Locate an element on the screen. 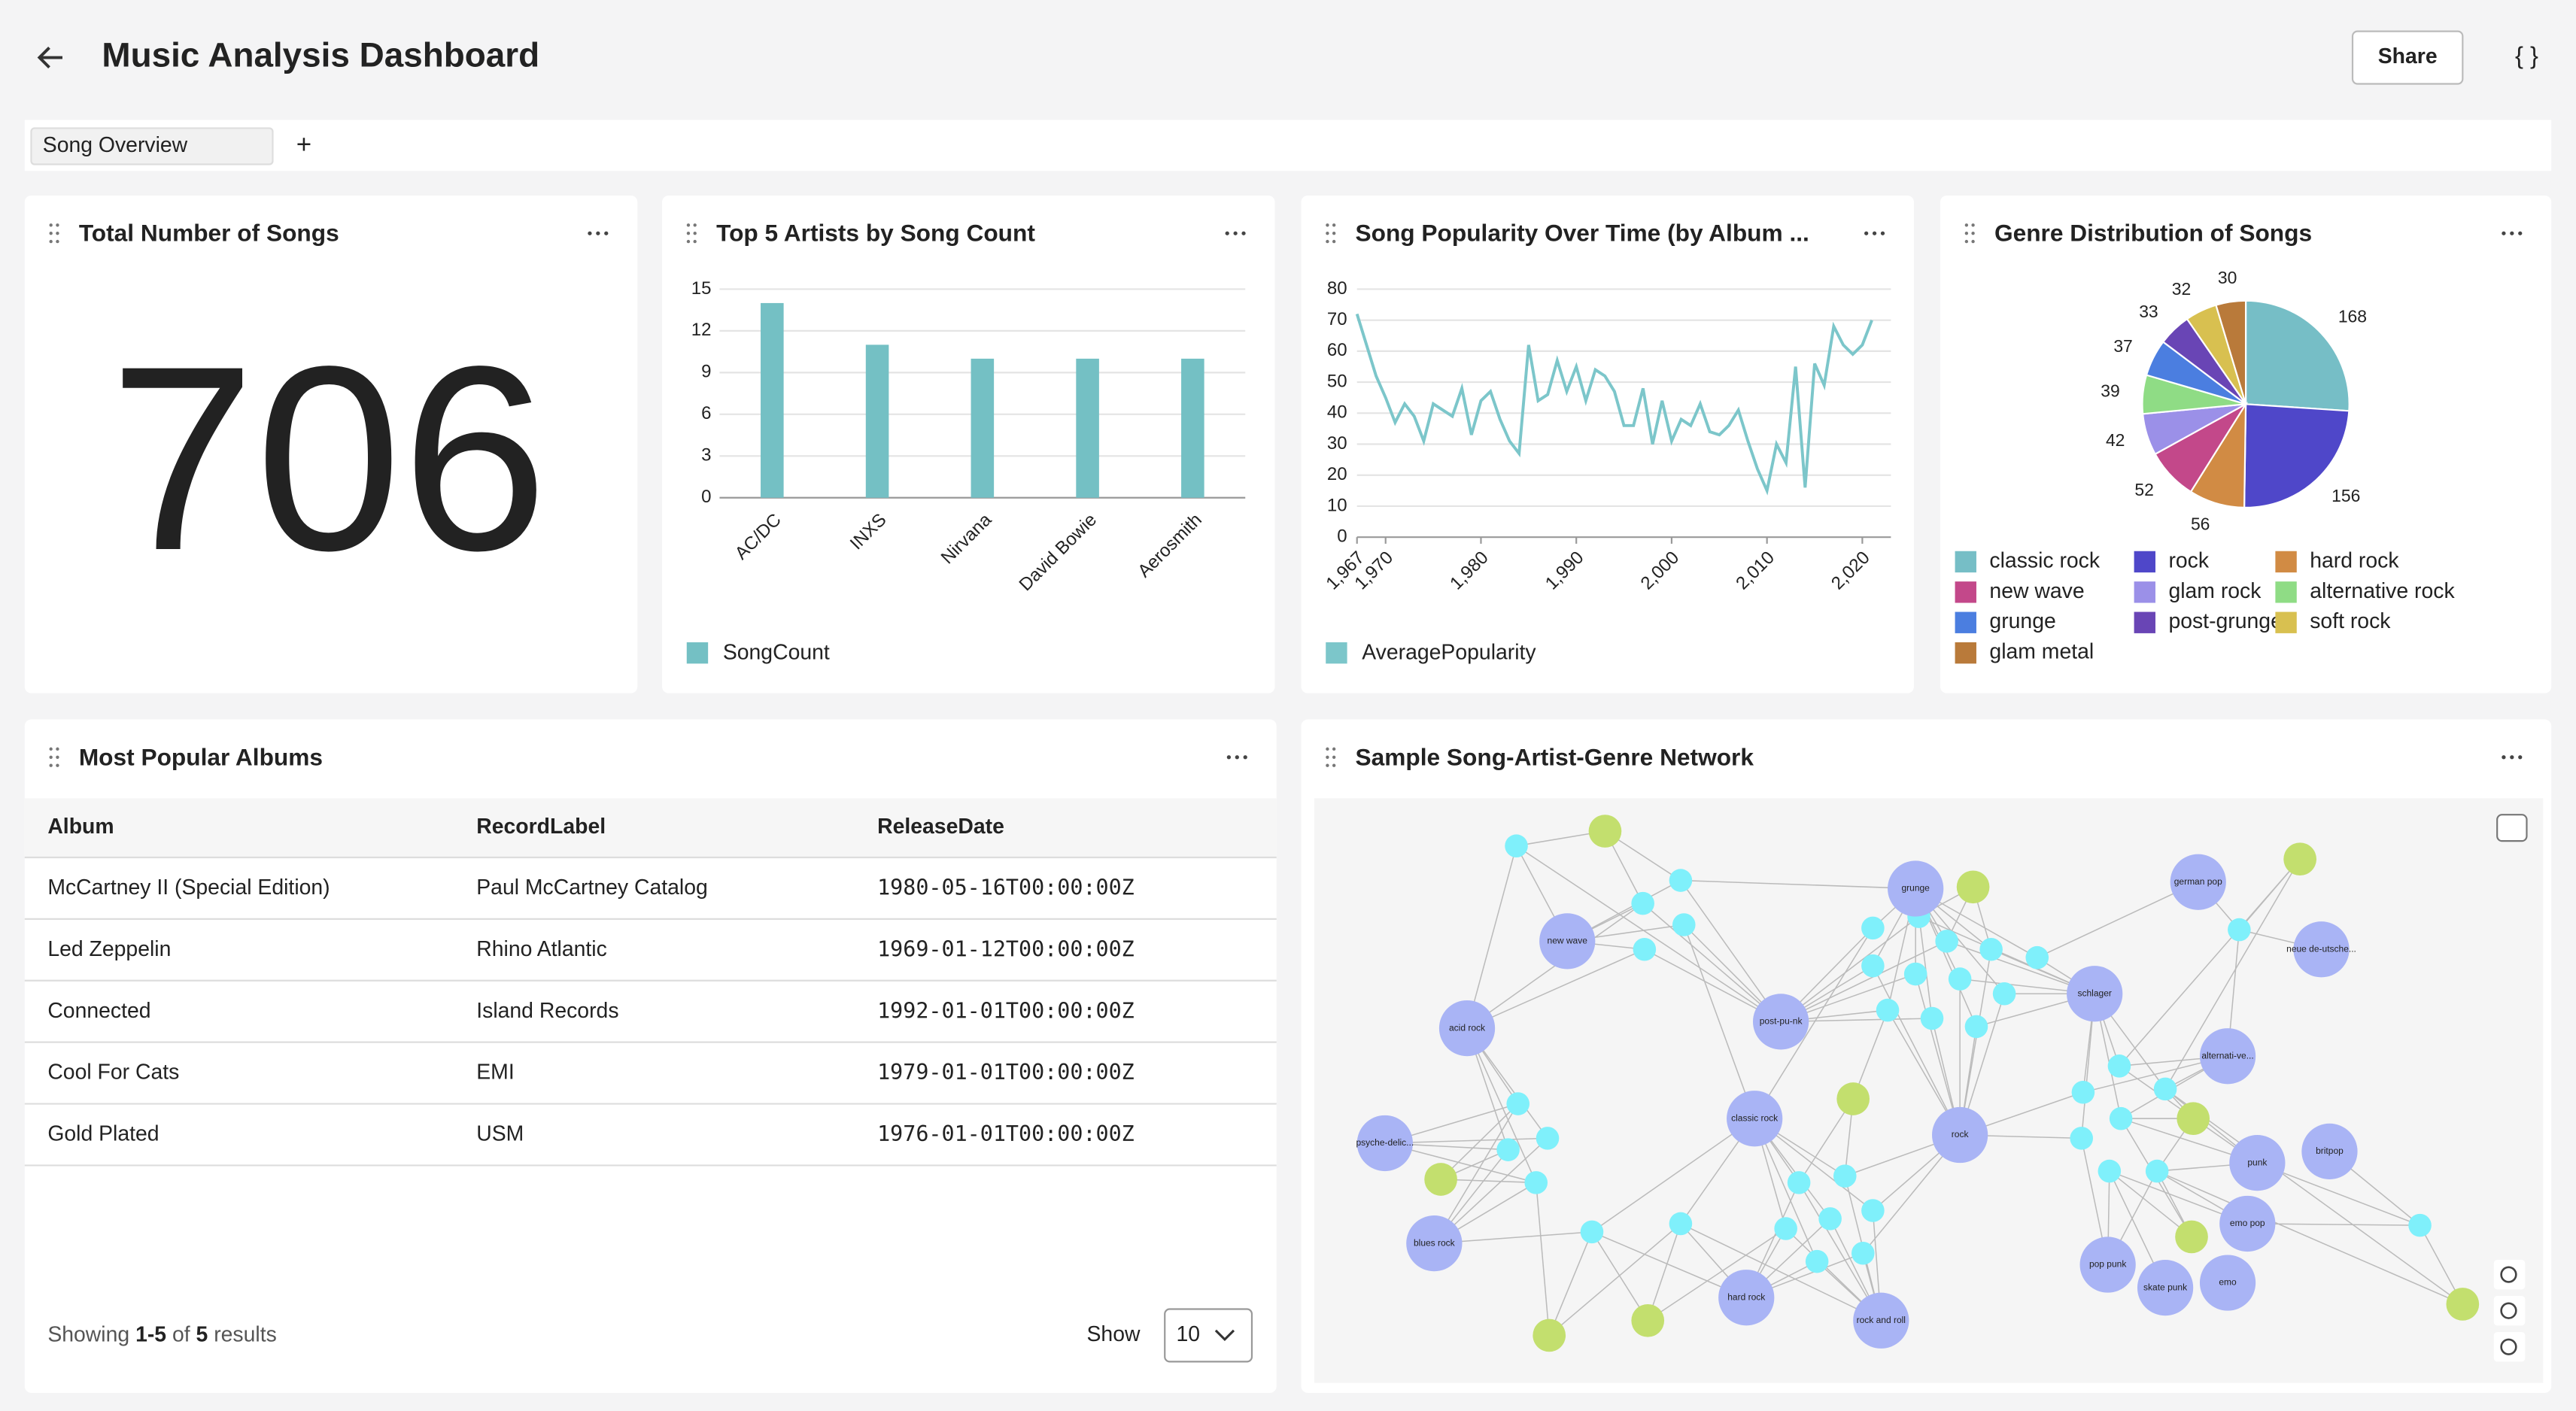 This screenshot has width=2576, height=1411. share-label: Share is located at coordinates (2408, 56).